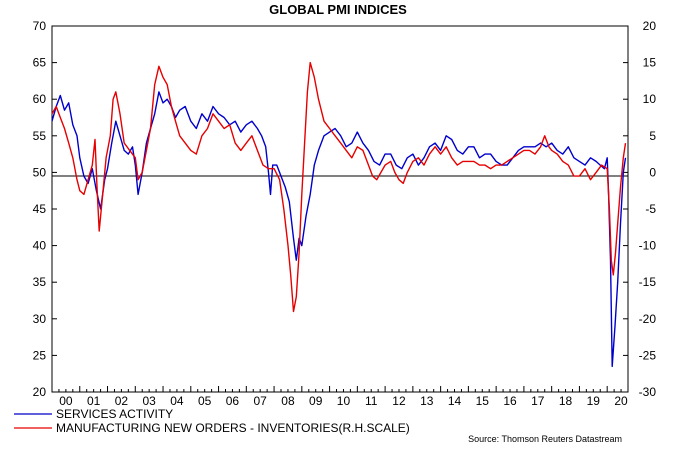  What do you see at coordinates (652, 136) in the screenshot?
I see `right-tick-label: 5` at bounding box center [652, 136].